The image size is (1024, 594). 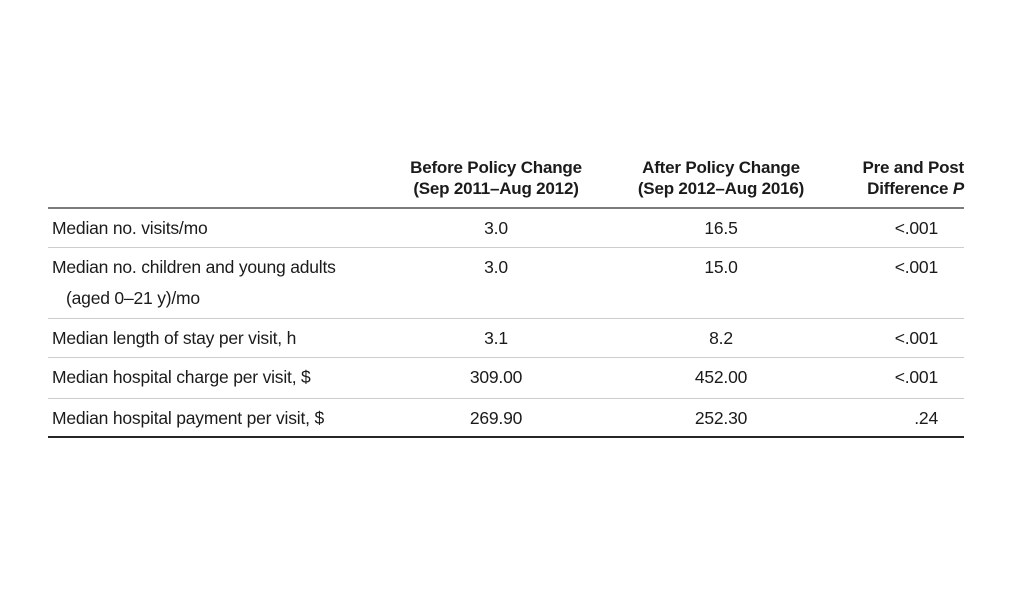 What do you see at coordinates (721, 378) in the screenshot?
I see `cell-after: 452.00` at bounding box center [721, 378].